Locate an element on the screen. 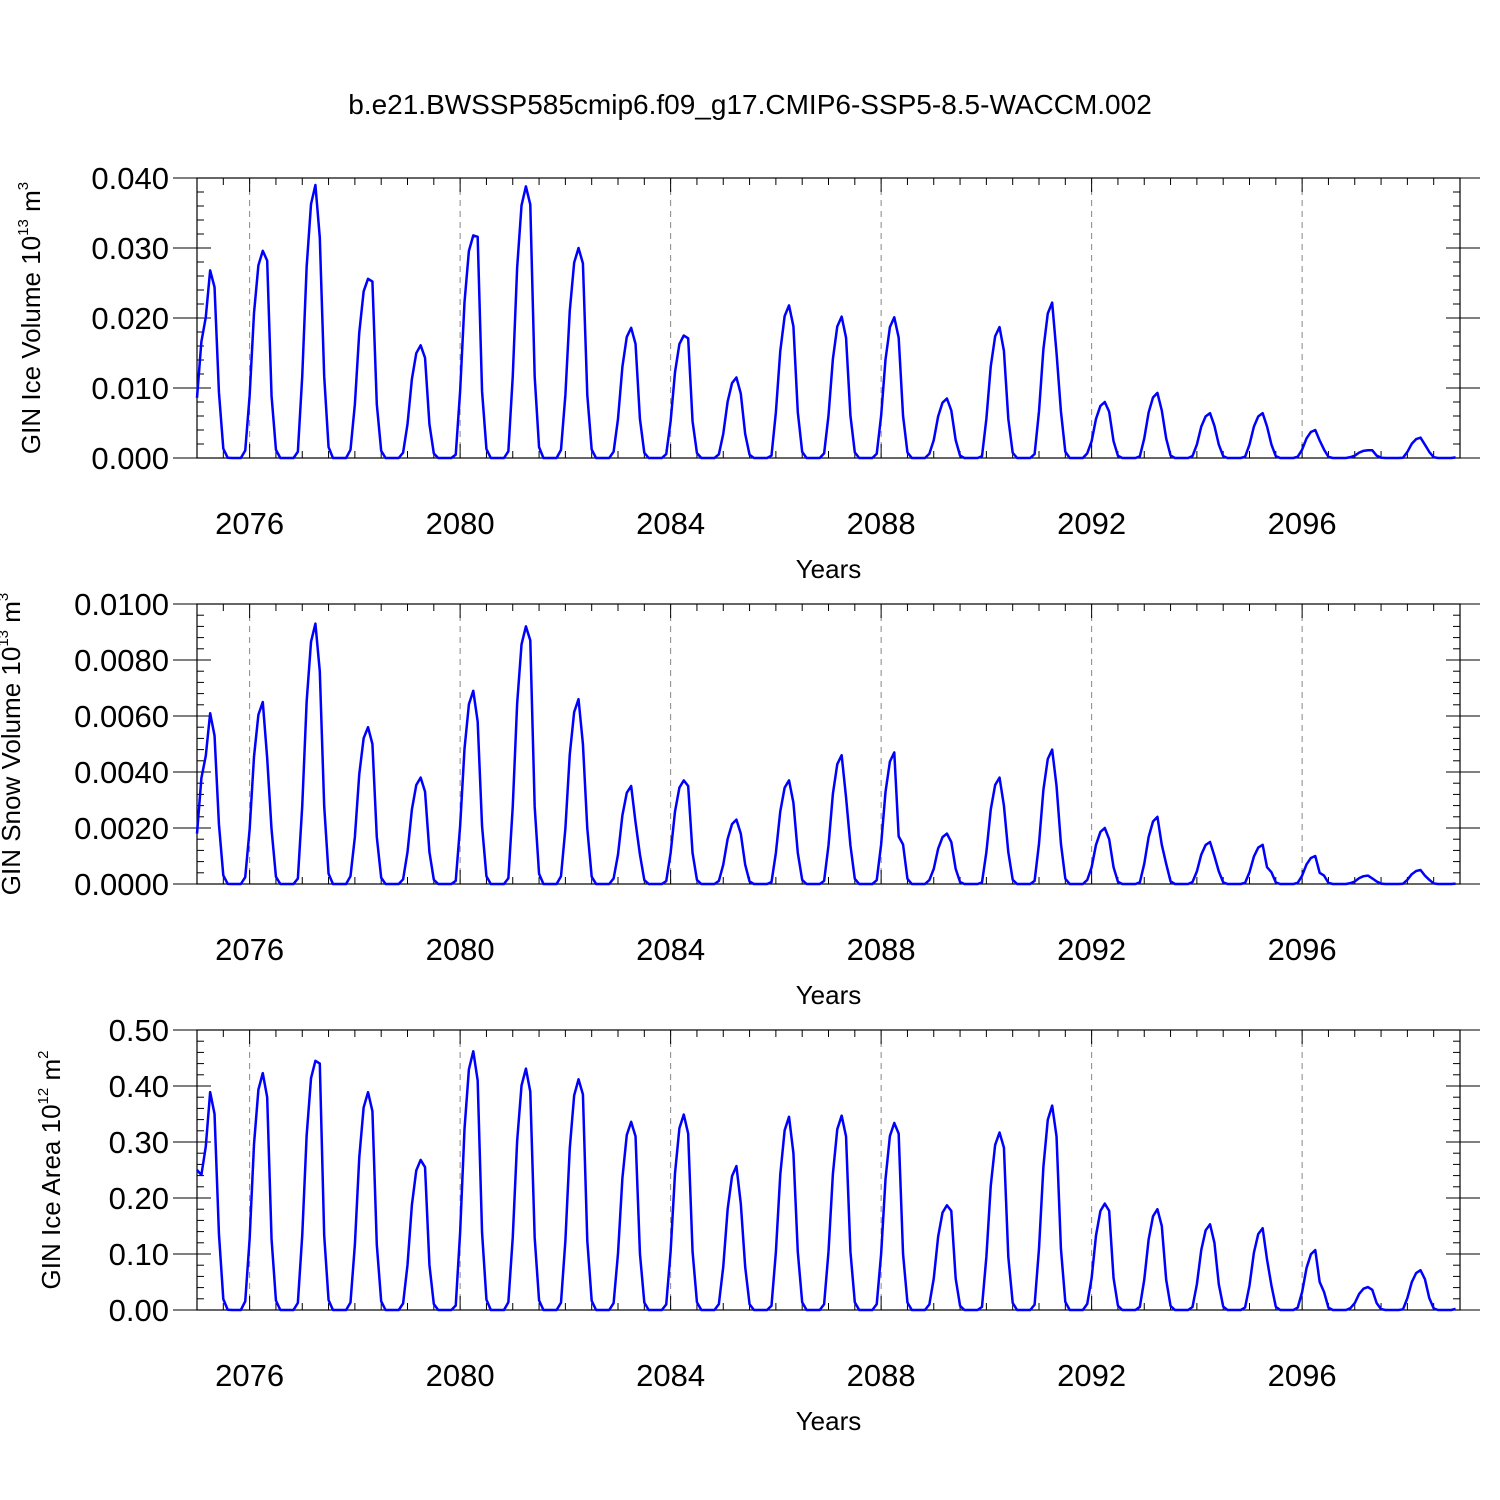 The image size is (1500, 1500). y-tick-label: 0.030 is located at coordinates (130, 248).